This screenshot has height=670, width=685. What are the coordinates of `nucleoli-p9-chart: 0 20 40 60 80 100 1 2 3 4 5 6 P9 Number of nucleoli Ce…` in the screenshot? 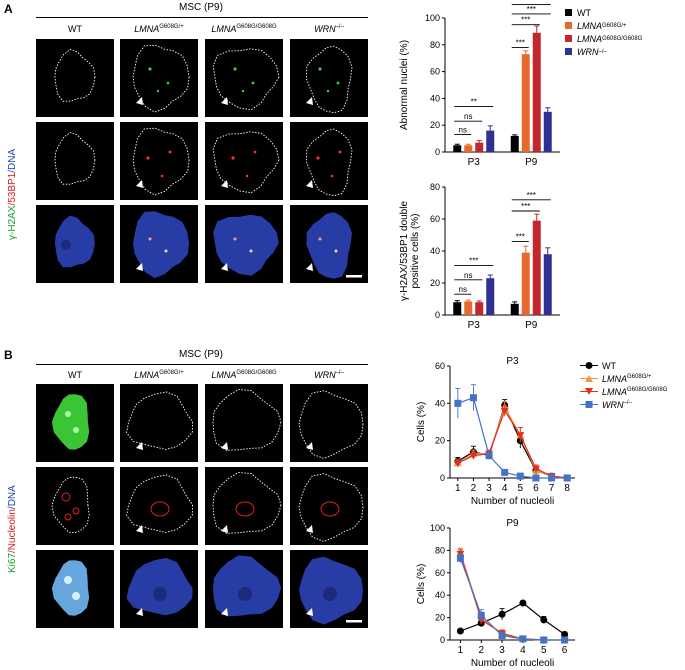 It's located at (495, 593).